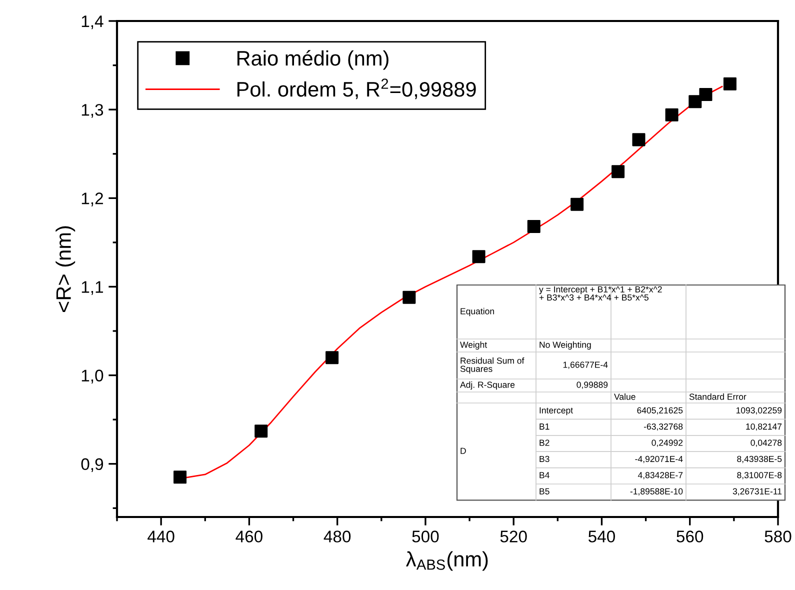  Describe the element at coordinates (663, 427) in the screenshot. I see `annotation: -63,32768` at that location.